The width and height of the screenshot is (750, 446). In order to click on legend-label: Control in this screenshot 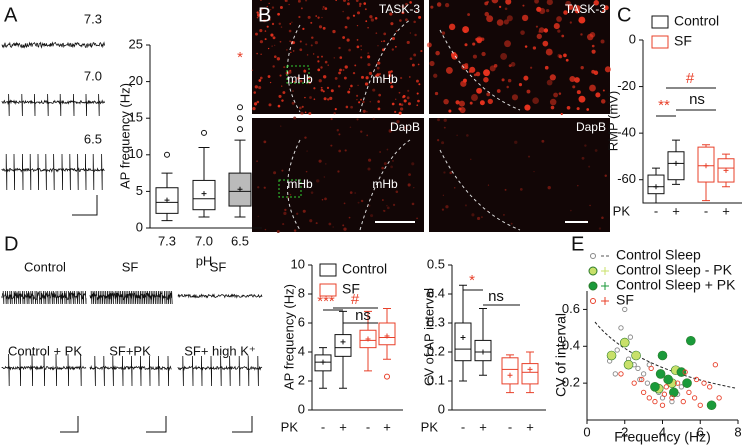, I will do `click(696, 21)`.